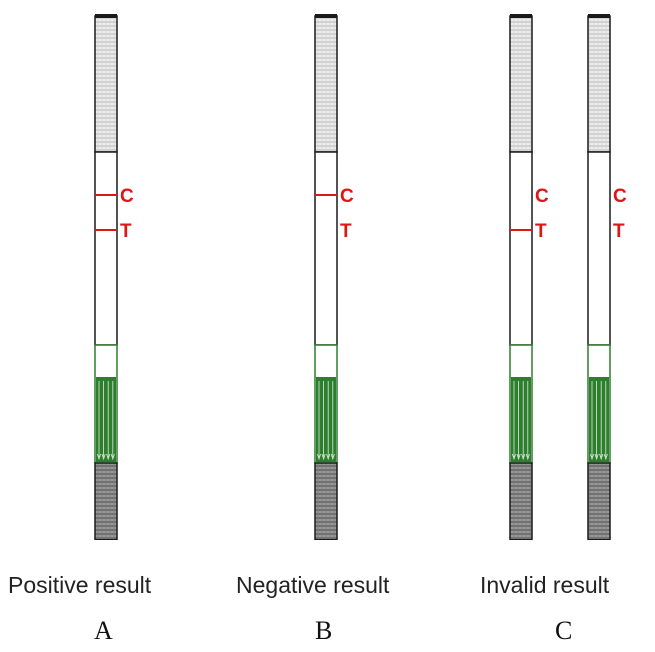  I want to click on letter-b: B, so click(324, 630).